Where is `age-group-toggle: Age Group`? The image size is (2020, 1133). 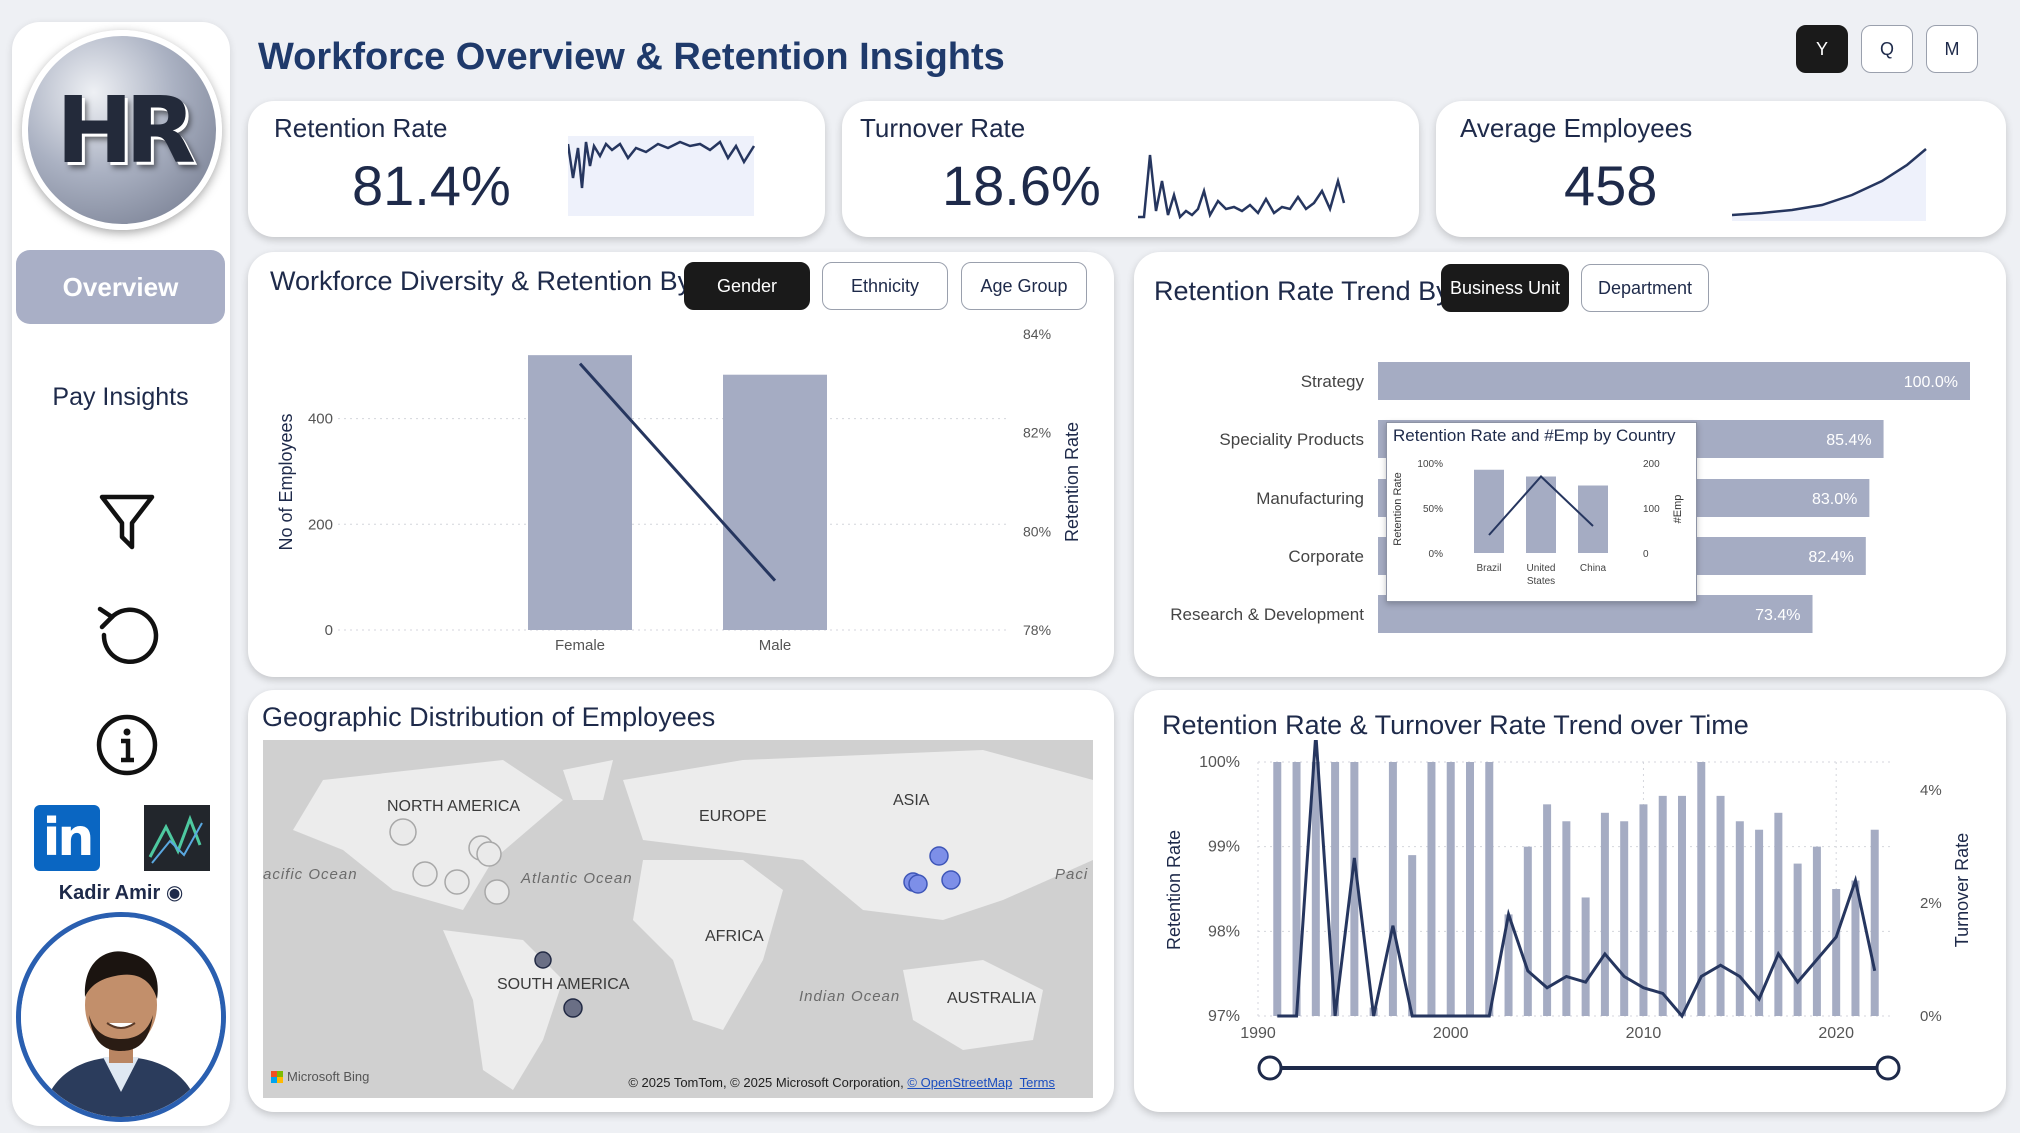 age-group-toggle: Age Group is located at coordinates (1024, 286).